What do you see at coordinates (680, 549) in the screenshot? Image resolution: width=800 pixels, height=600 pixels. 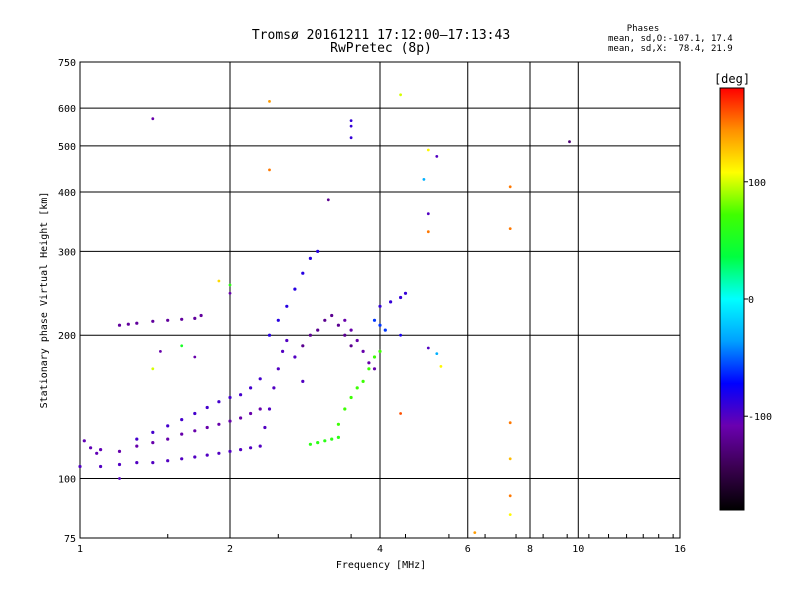 I see `x-tick-label: 16` at bounding box center [680, 549].